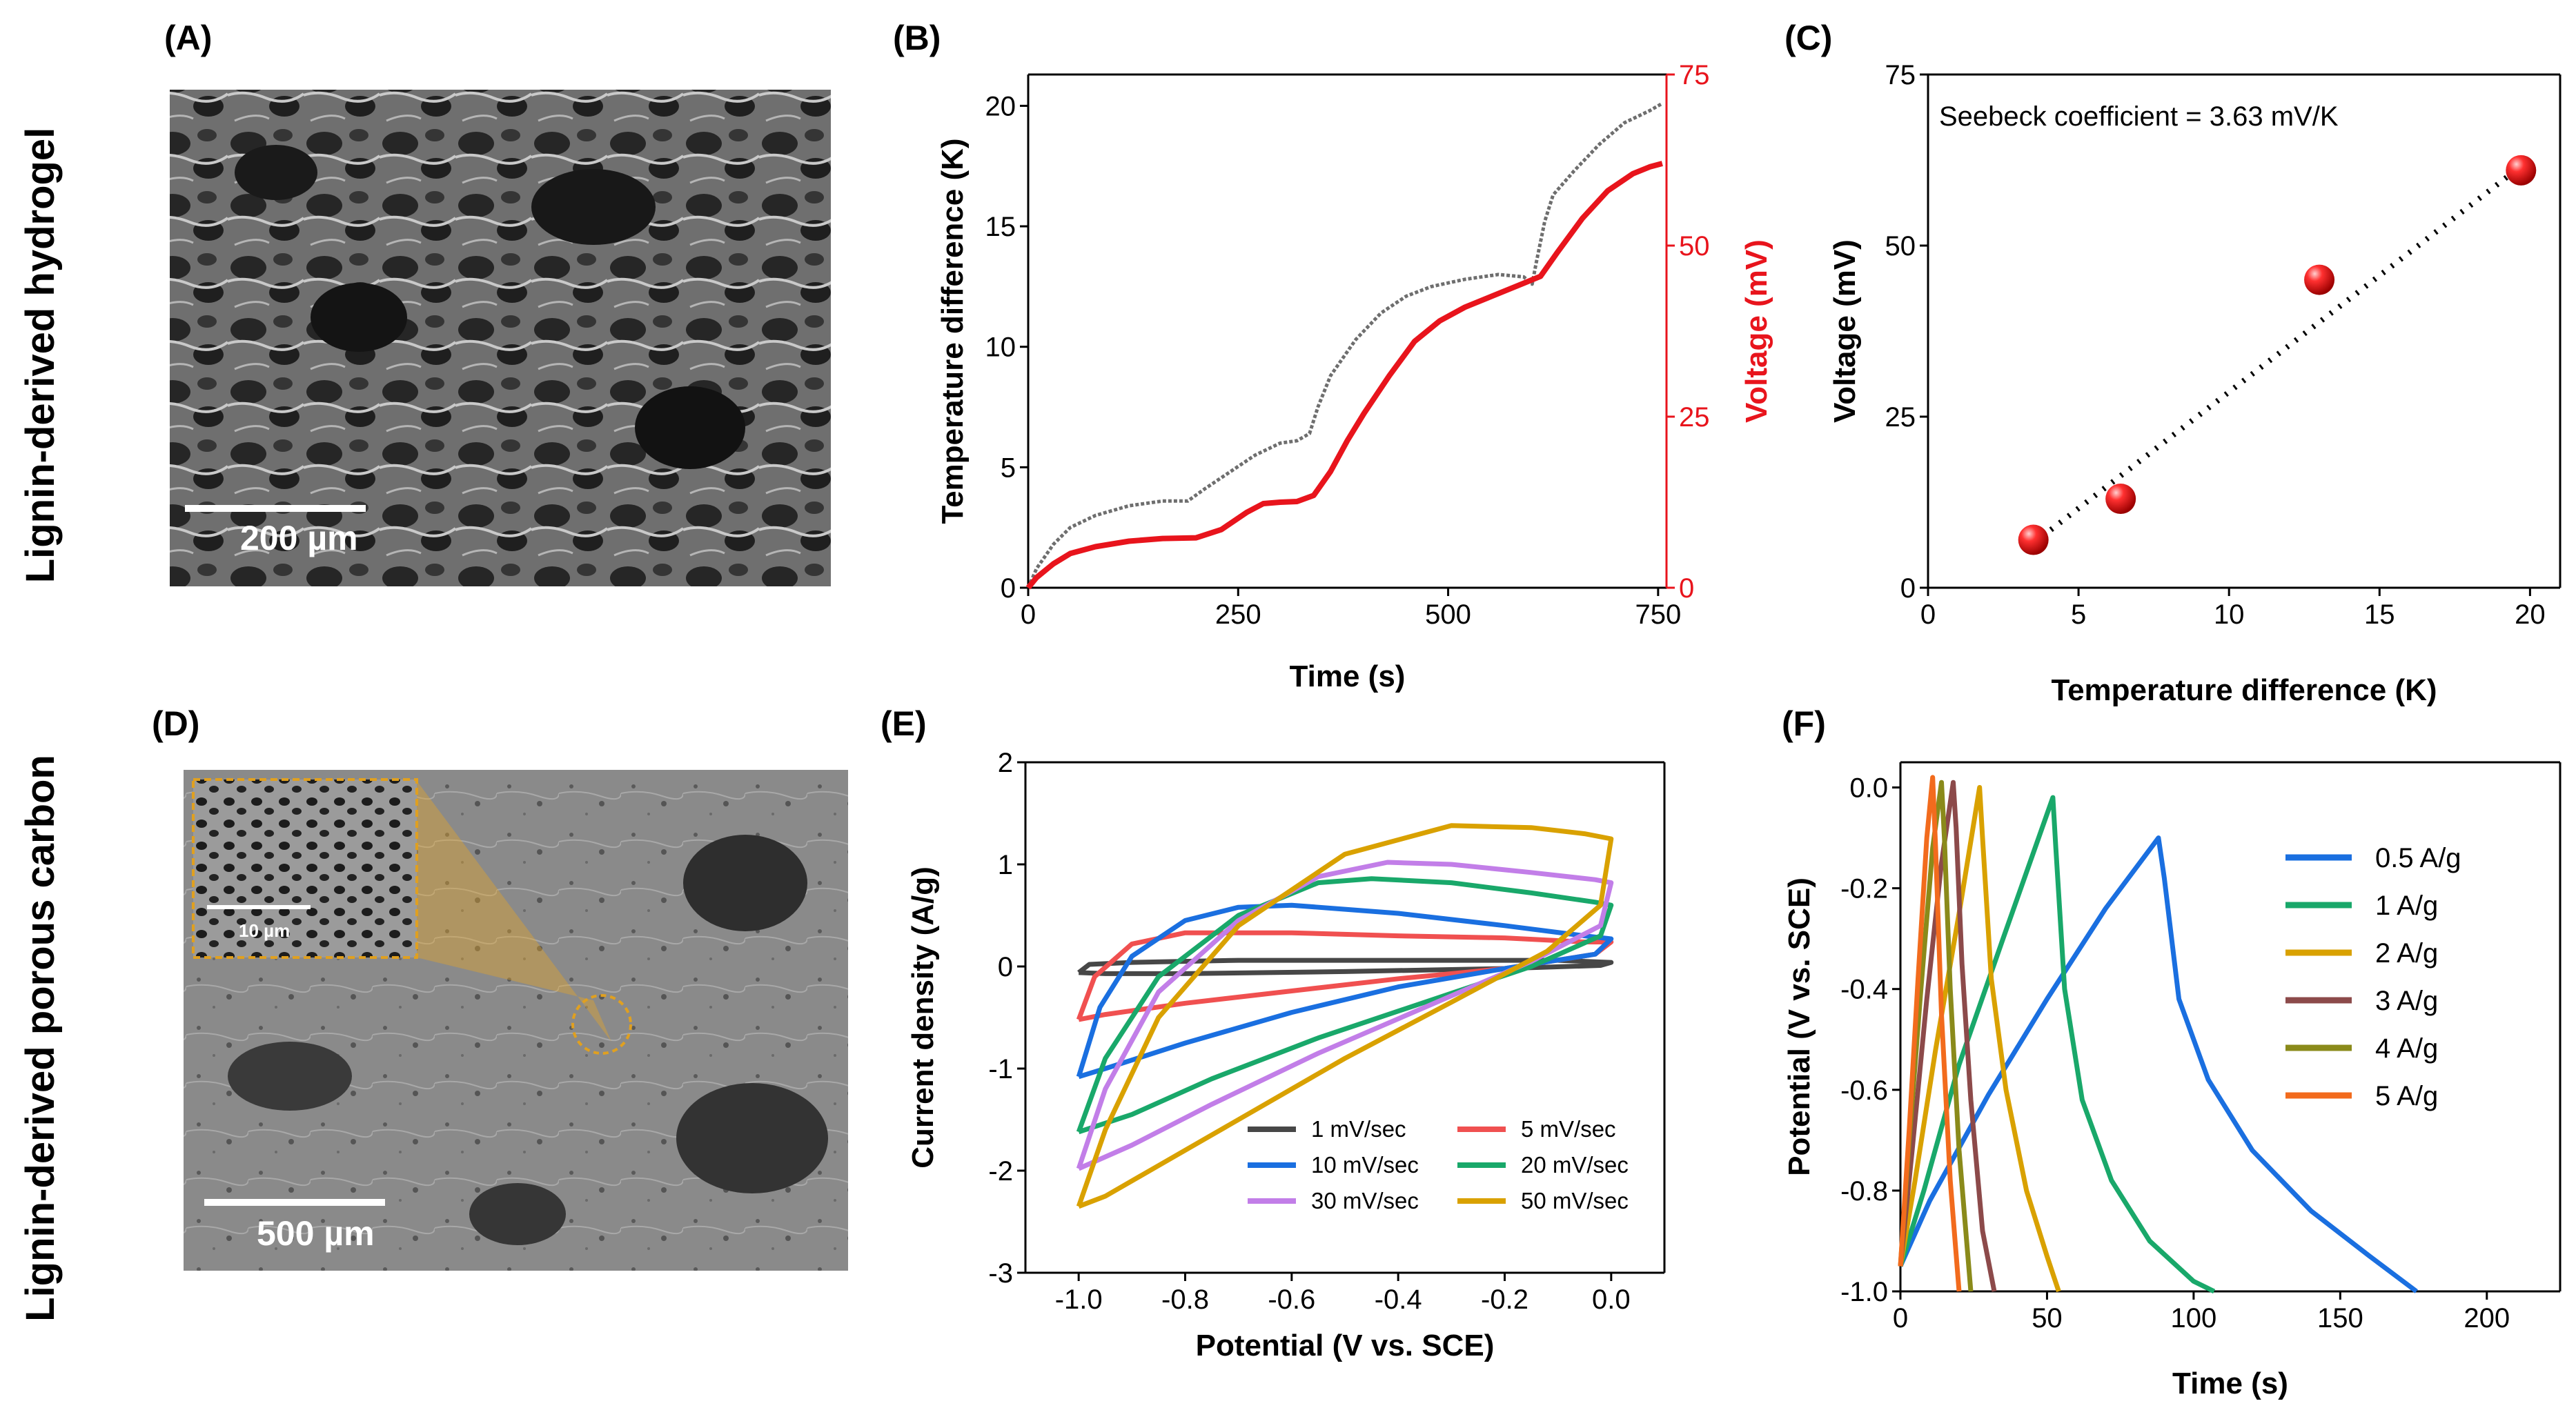 The width and height of the screenshot is (2576, 1419). What do you see at coordinates (1756, 331) in the screenshot?
I see `y2-axis-title: Voltage (mV)` at bounding box center [1756, 331].